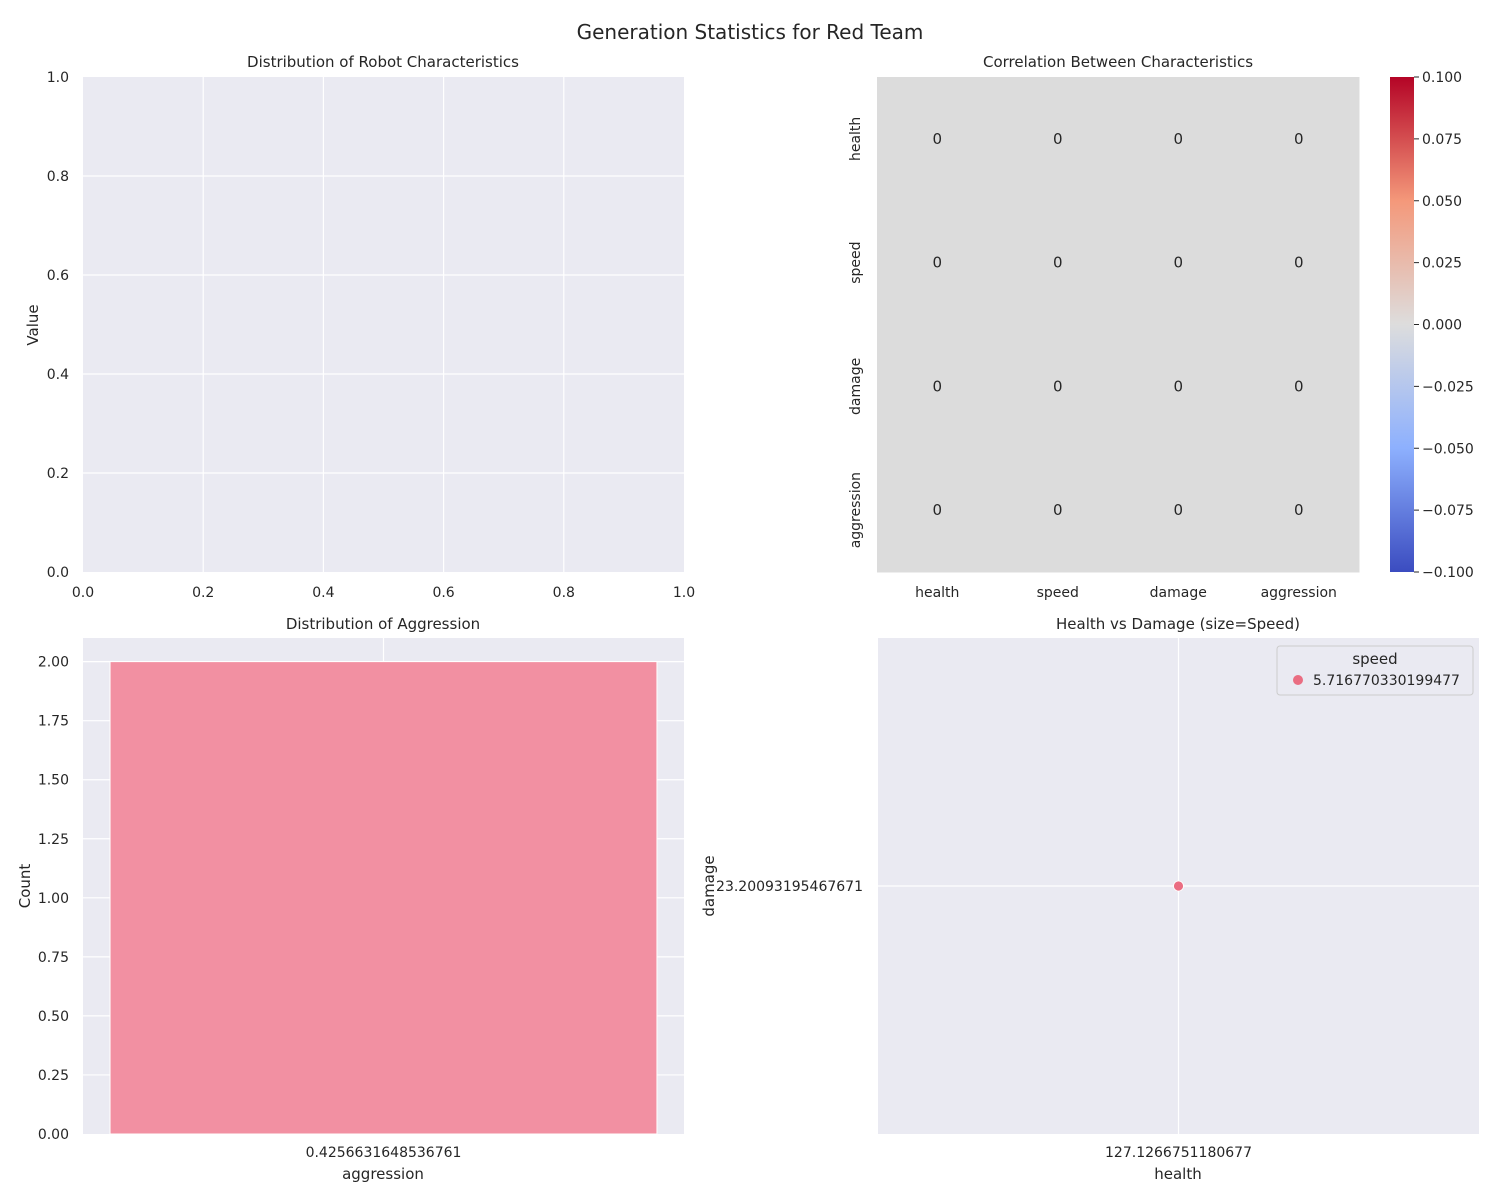  What do you see at coordinates (789, 887) in the screenshot?
I see `panel4-ytick-label: 23.20093195467671` at bounding box center [789, 887].